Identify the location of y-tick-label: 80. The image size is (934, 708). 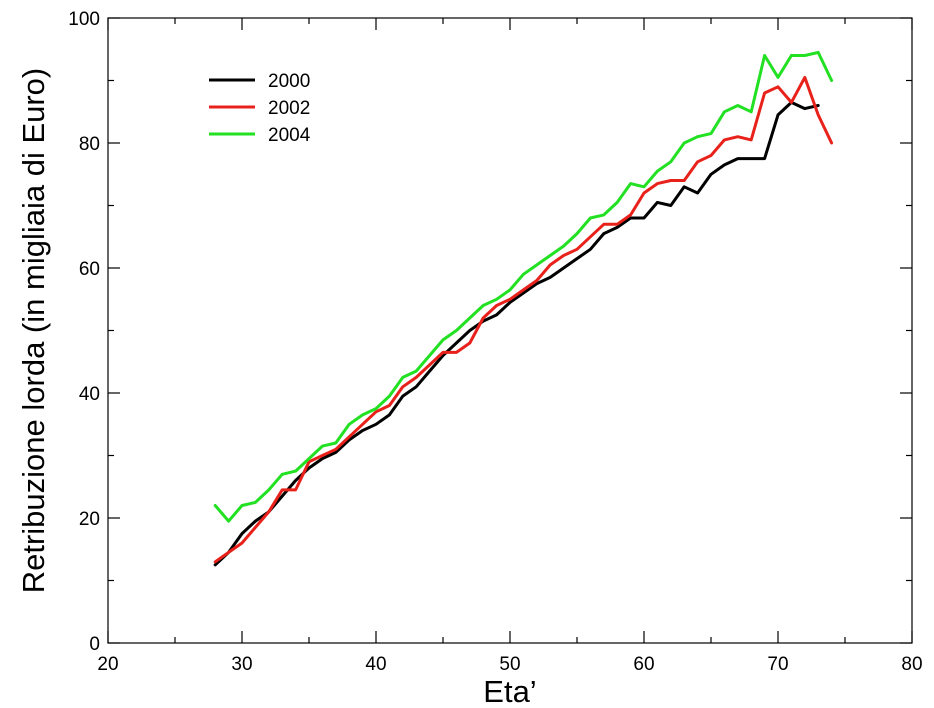
(89, 144).